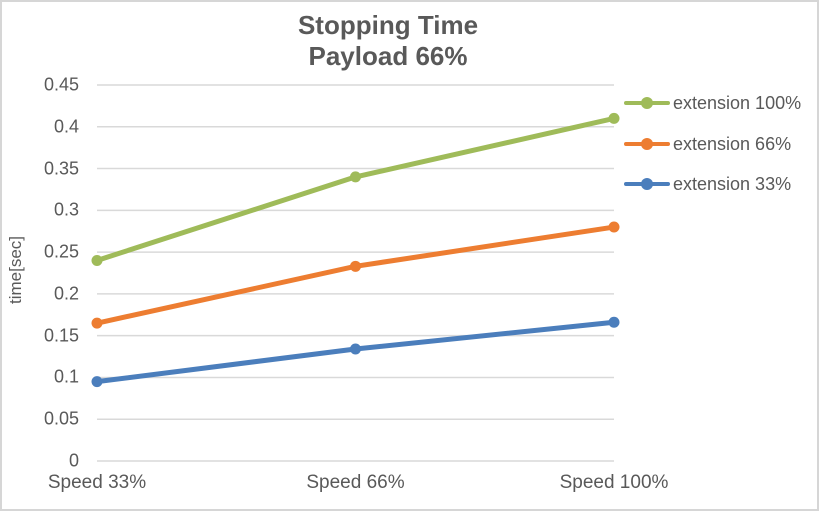  Describe the element at coordinates (61, 335) in the screenshot. I see `y-tick-label: 0.15` at that location.